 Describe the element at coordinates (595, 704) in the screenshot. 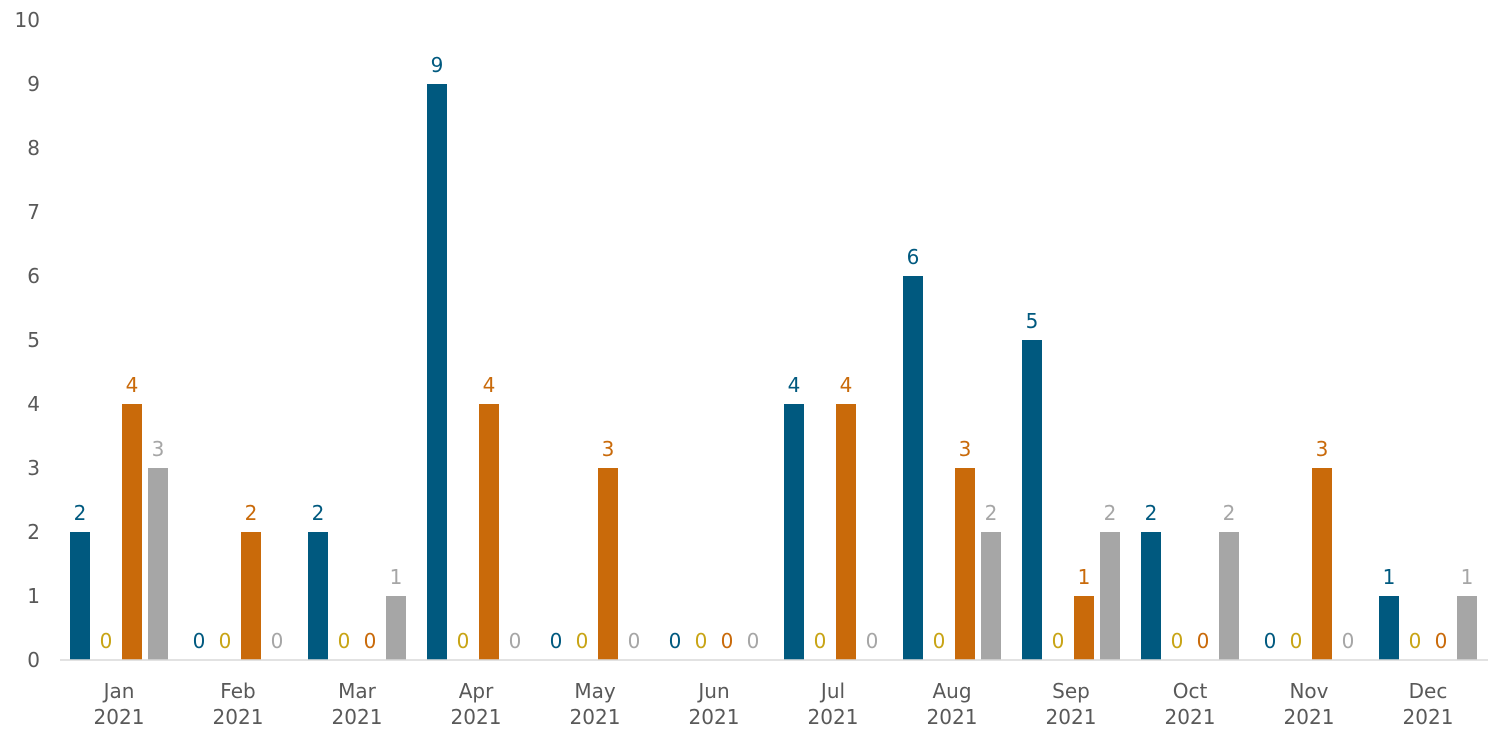

I see `x-tick-label: May 2021` at that location.